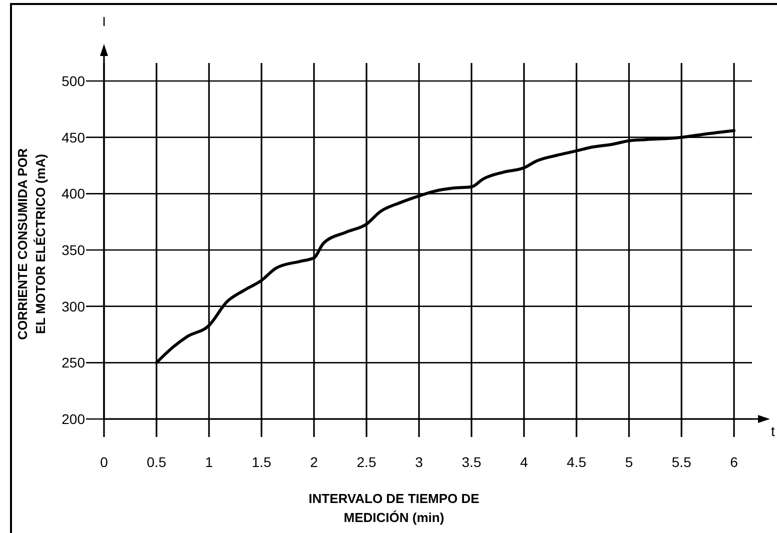 This screenshot has width=777, height=533. I want to click on x-tick-label: 1, so click(209, 462).